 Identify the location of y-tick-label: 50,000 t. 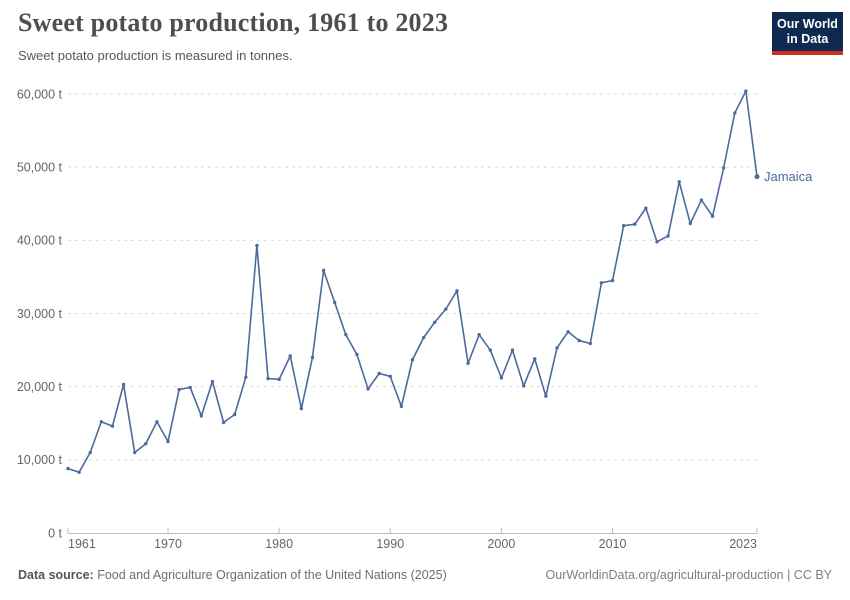
(40, 168).